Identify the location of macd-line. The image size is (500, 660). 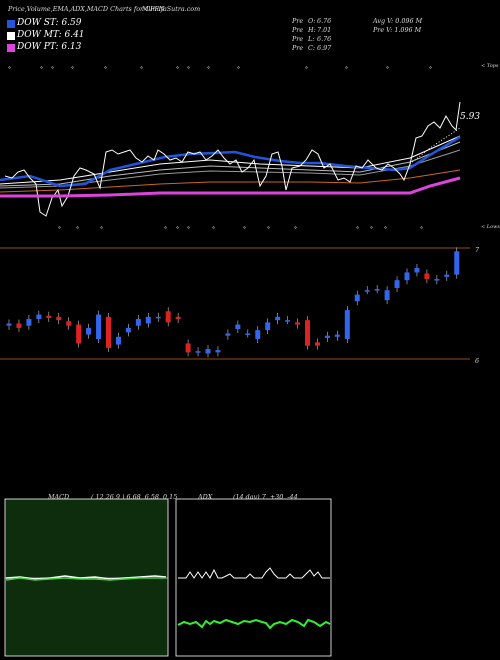
(86, 577).